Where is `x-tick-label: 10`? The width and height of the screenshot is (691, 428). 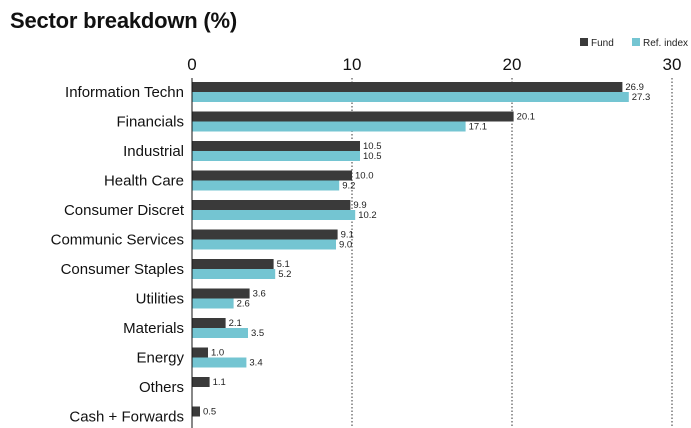
x-tick-label: 10 is located at coordinates (352, 64).